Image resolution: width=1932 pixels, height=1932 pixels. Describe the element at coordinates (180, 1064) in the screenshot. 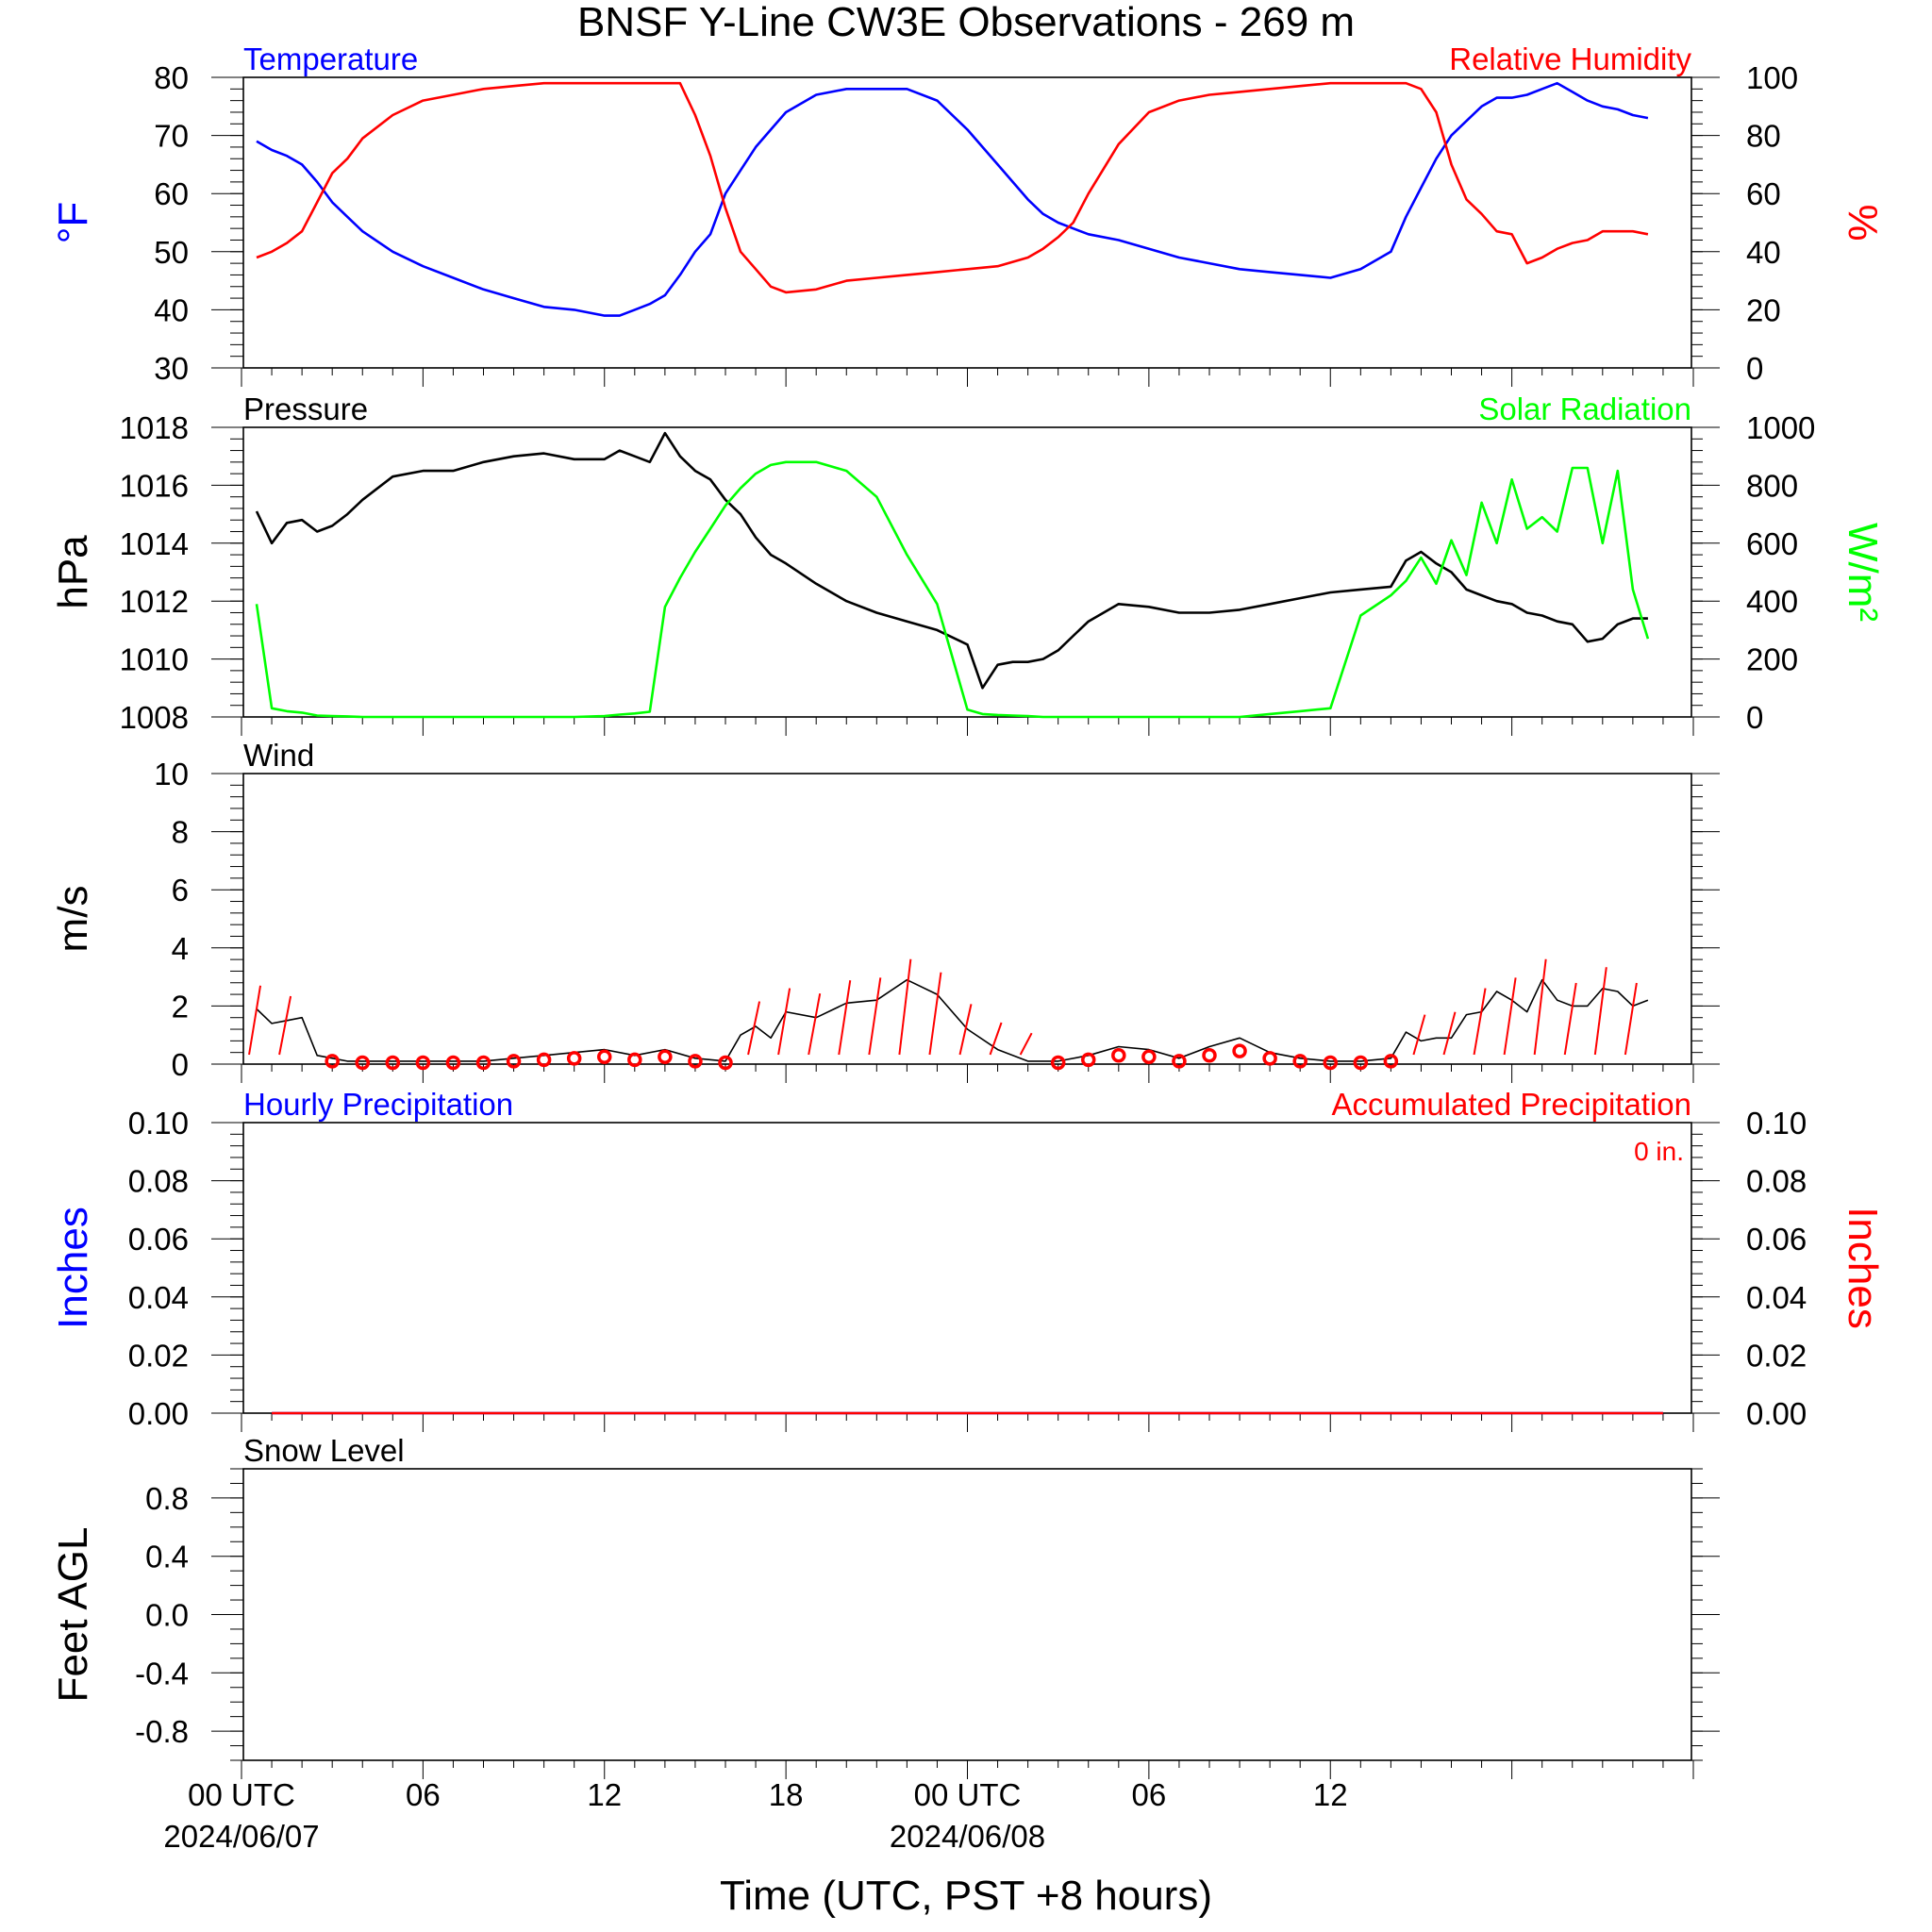

I see `y-left-tick-label: 0` at that location.